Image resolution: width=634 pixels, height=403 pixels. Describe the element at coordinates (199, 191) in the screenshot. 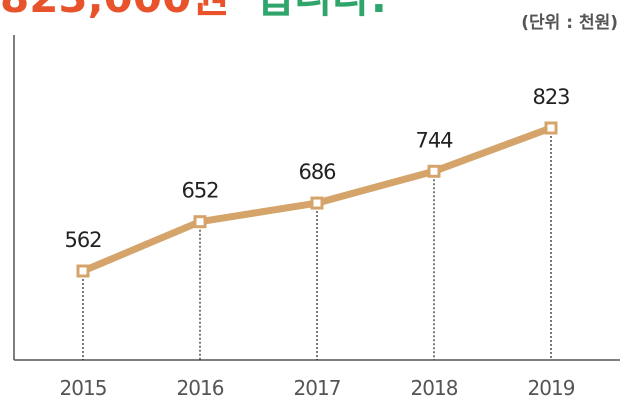

I see `data-label: 652` at that location.